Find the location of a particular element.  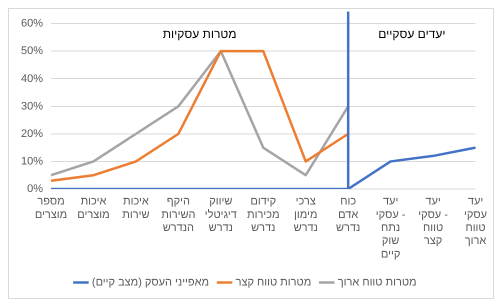

x-tick-label: קידום מכירות נדרש is located at coordinates (263, 215).